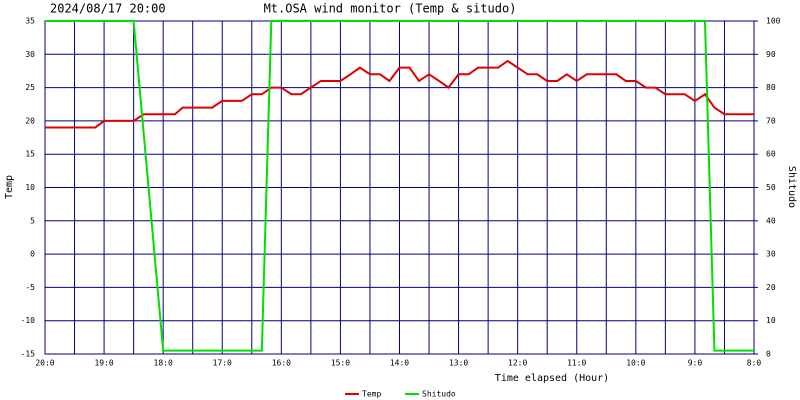  Describe the element at coordinates (771, 154) in the screenshot. I see `y2-tick-label: 60` at that location.